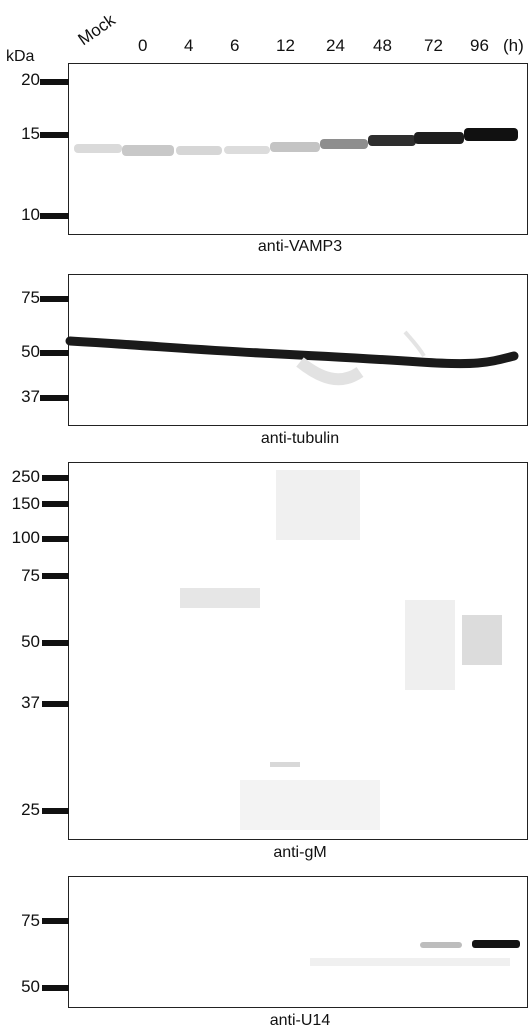 The height and width of the screenshot is (1034, 530). Describe the element at coordinates (382, 45) in the screenshot. I see `lane-label-48h: 48` at that location.